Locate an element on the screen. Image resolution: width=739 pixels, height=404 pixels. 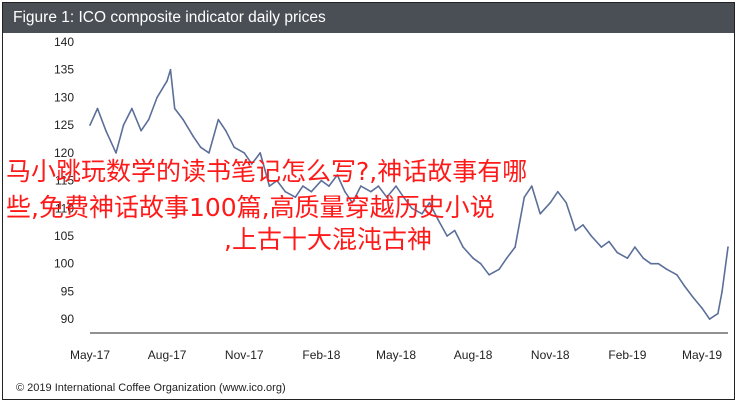
y-tick-label: 110 is located at coordinates (64, 208).